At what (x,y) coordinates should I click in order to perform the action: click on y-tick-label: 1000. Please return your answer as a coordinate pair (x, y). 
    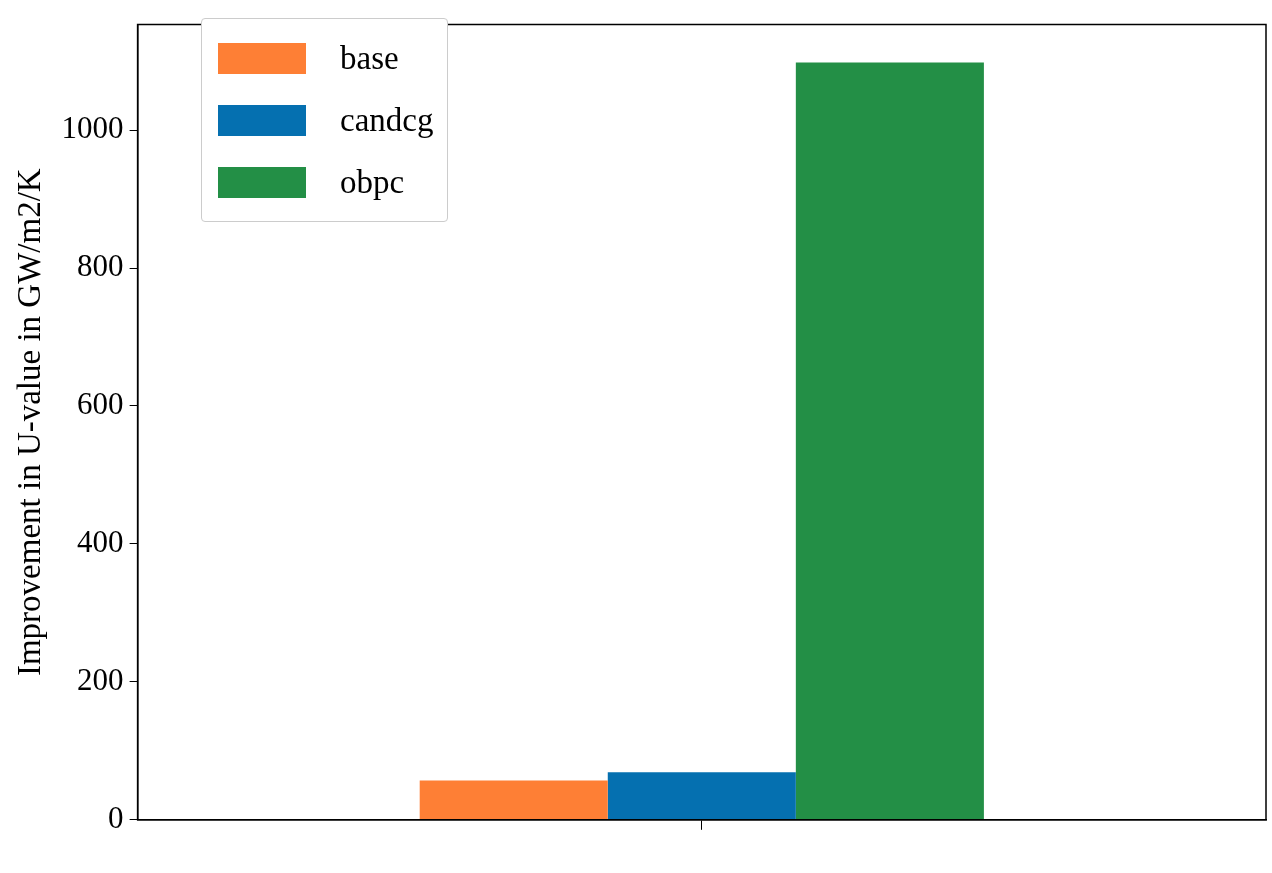
    Looking at the image, I should click on (92, 128).